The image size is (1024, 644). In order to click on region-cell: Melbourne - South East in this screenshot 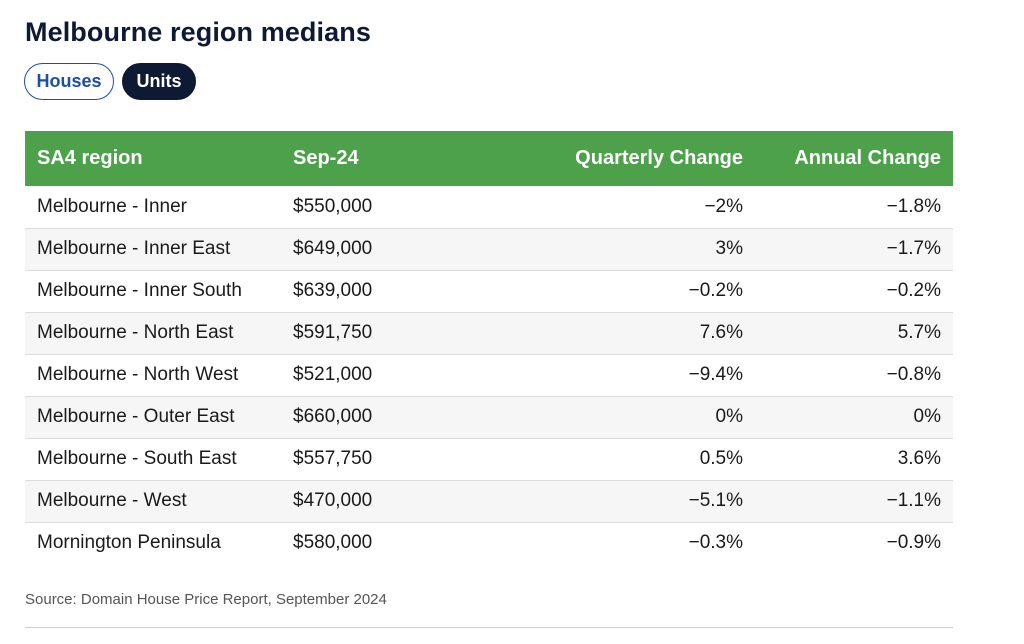, I will do `click(153, 459)`.